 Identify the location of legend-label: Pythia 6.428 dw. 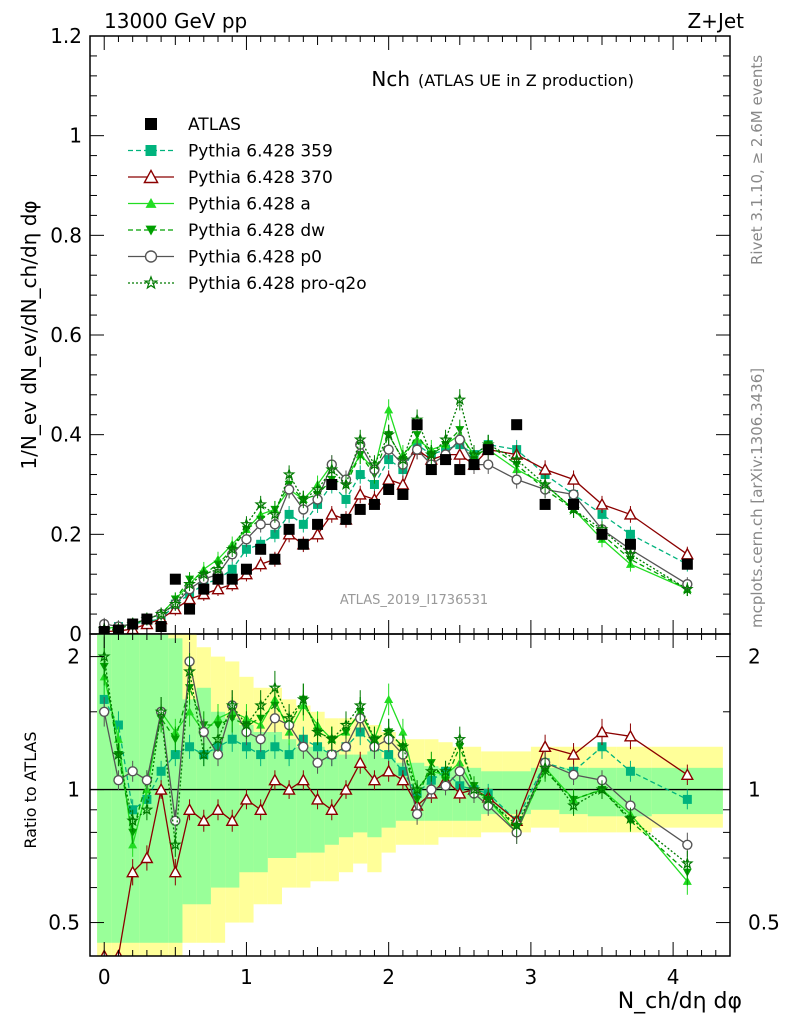
(256, 231).